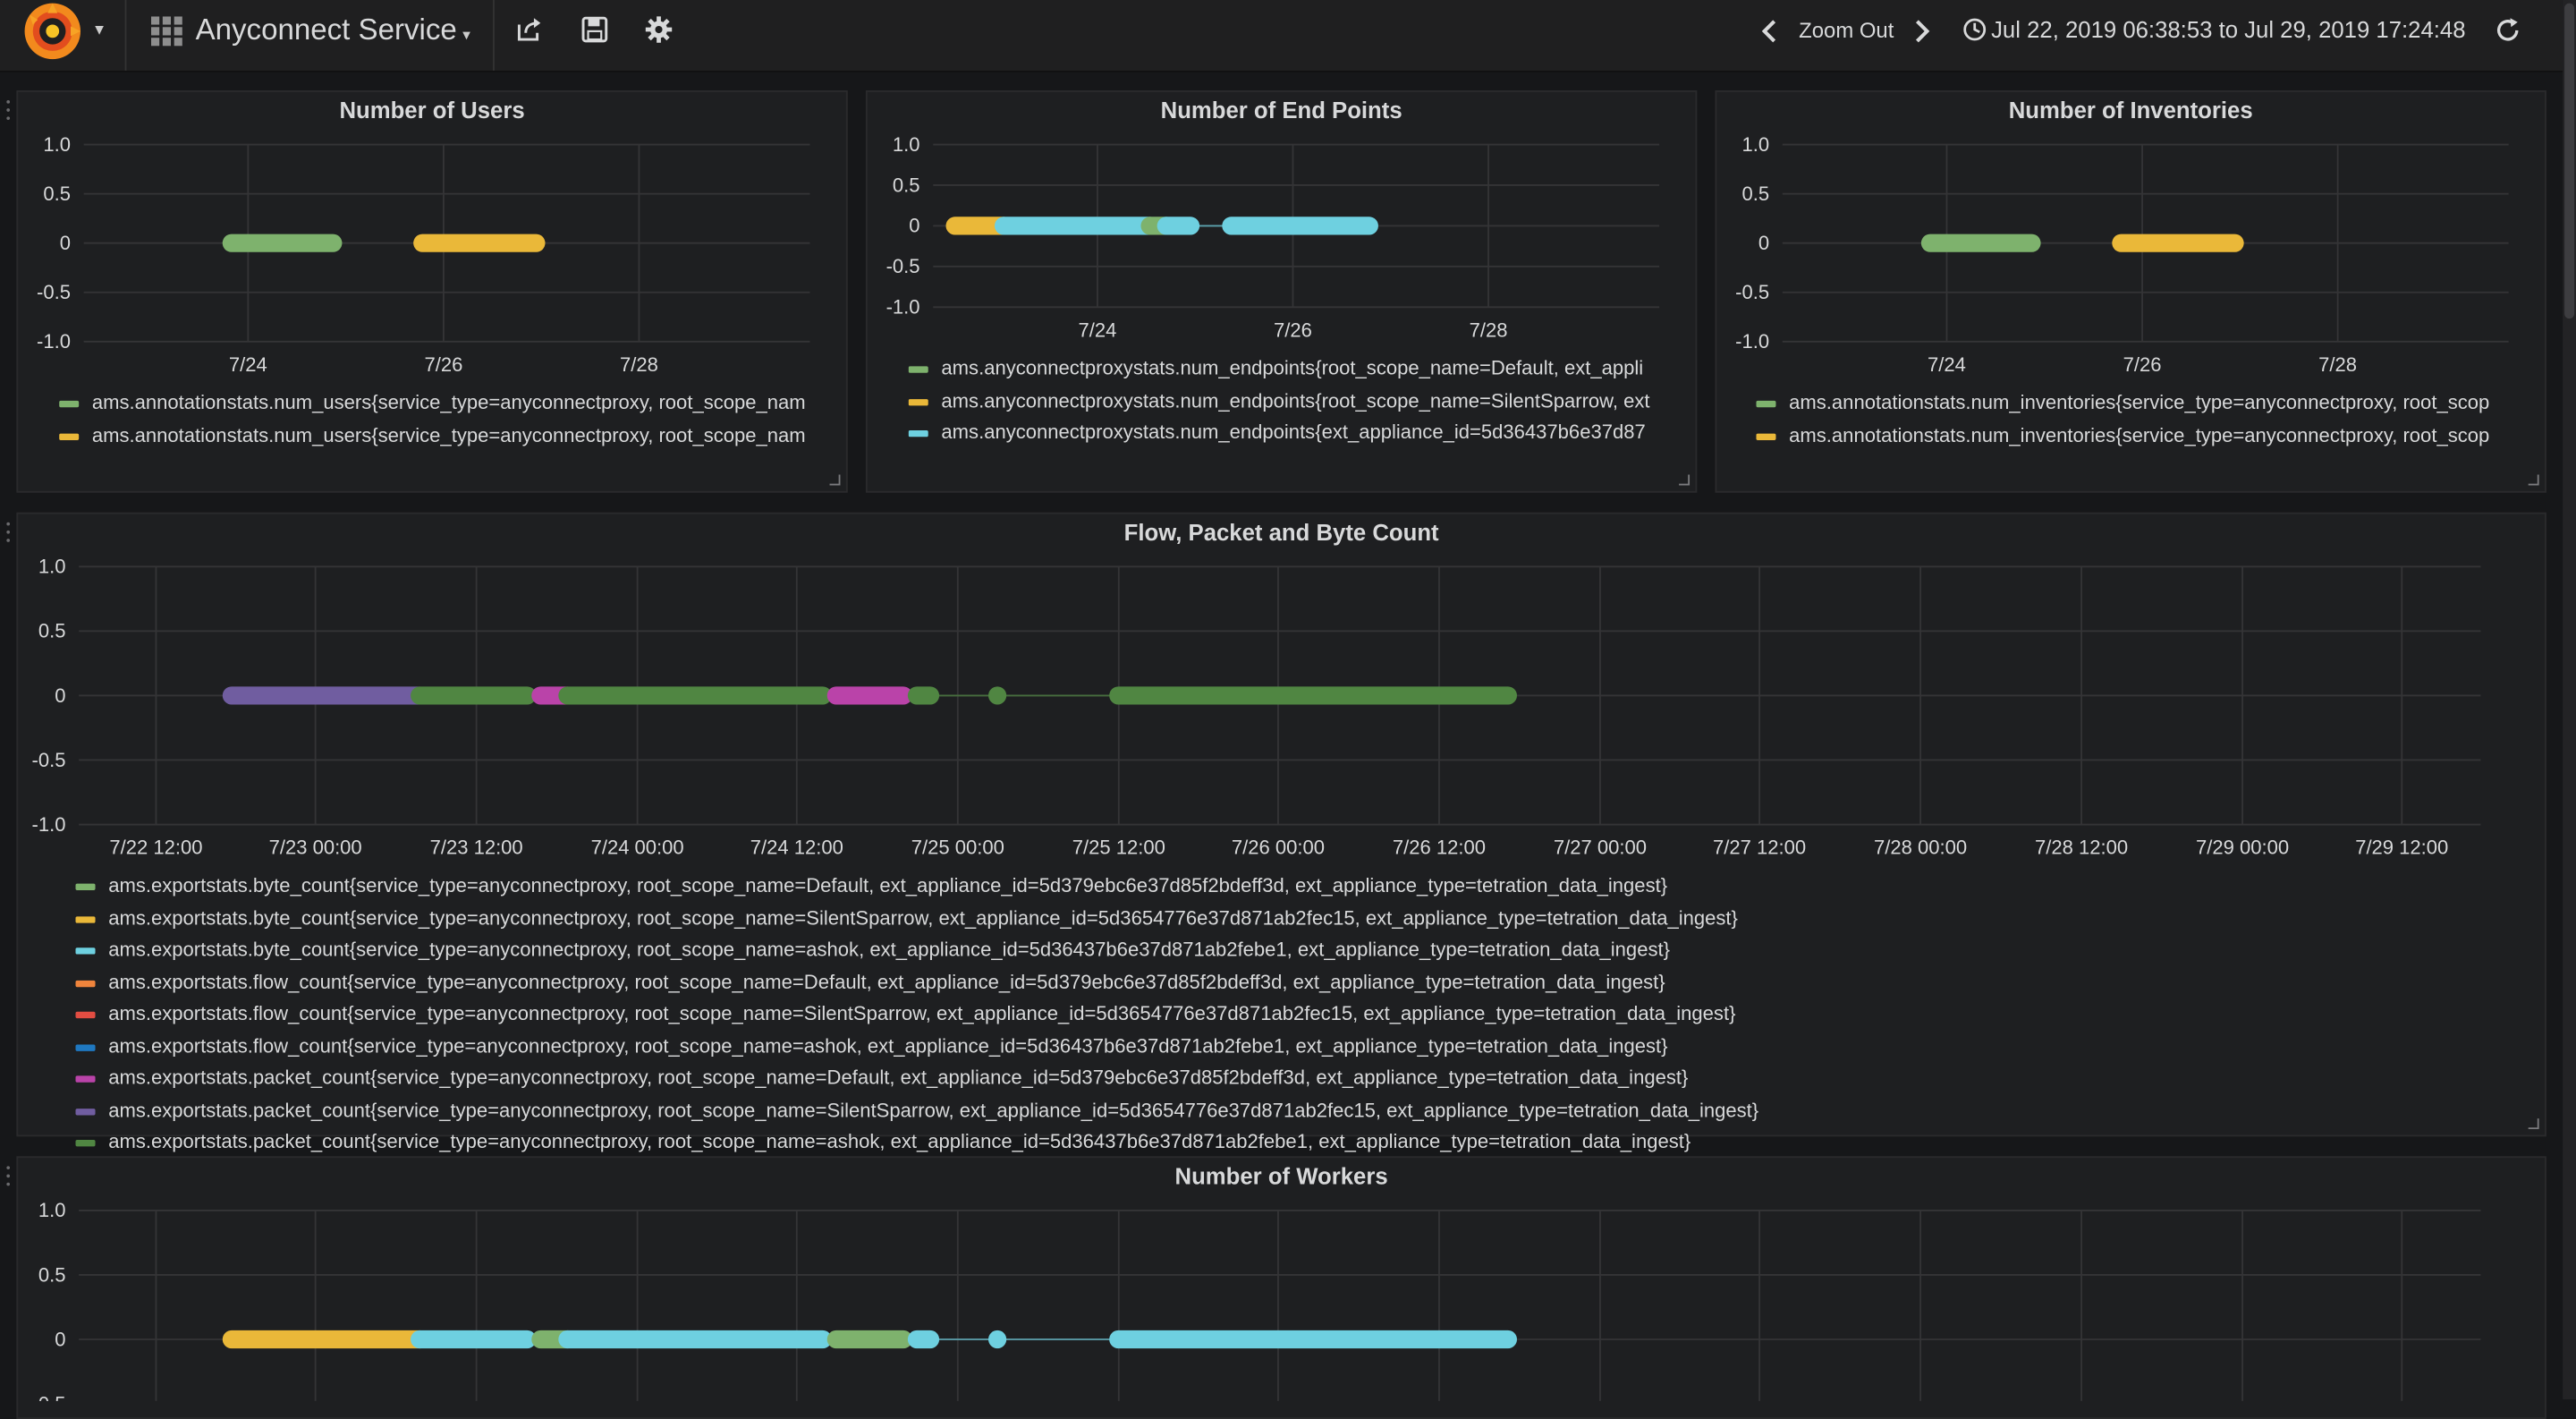 The height and width of the screenshot is (1419, 2576). I want to click on x-tick-label: 7/22 12:00, so click(155, 848).